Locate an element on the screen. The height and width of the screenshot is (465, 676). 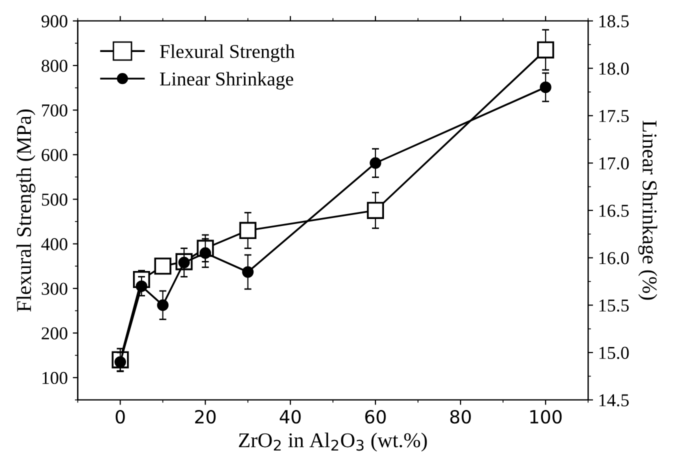
x-tick-label: 20 is located at coordinates (205, 417).